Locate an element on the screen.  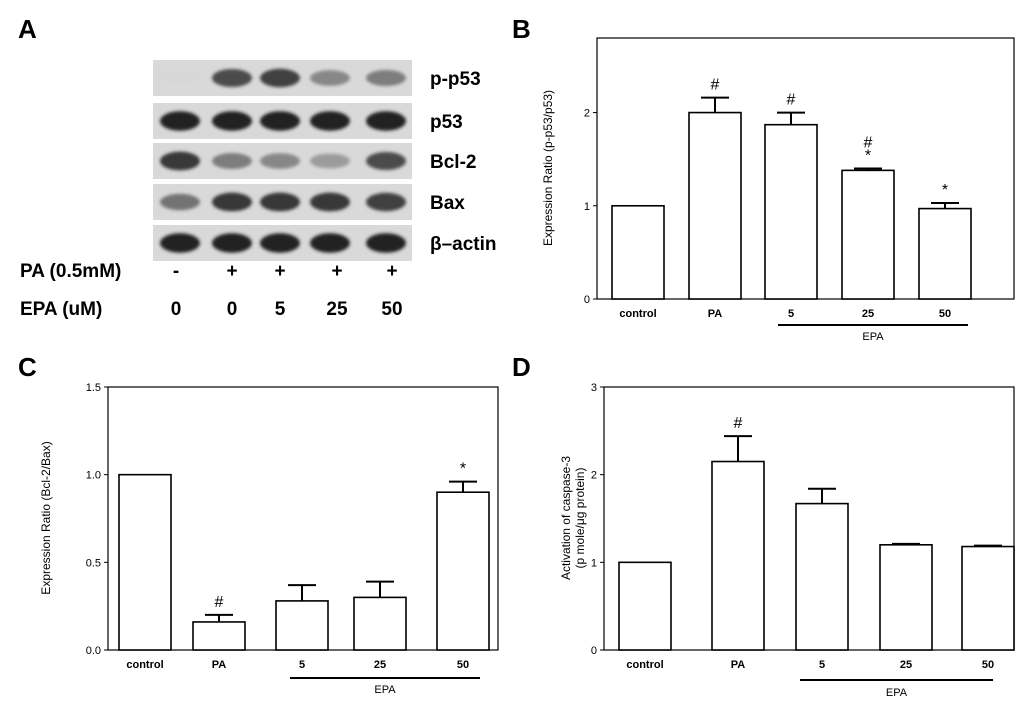
y-tick-label: 0.0 is located at coordinates (93, 651).